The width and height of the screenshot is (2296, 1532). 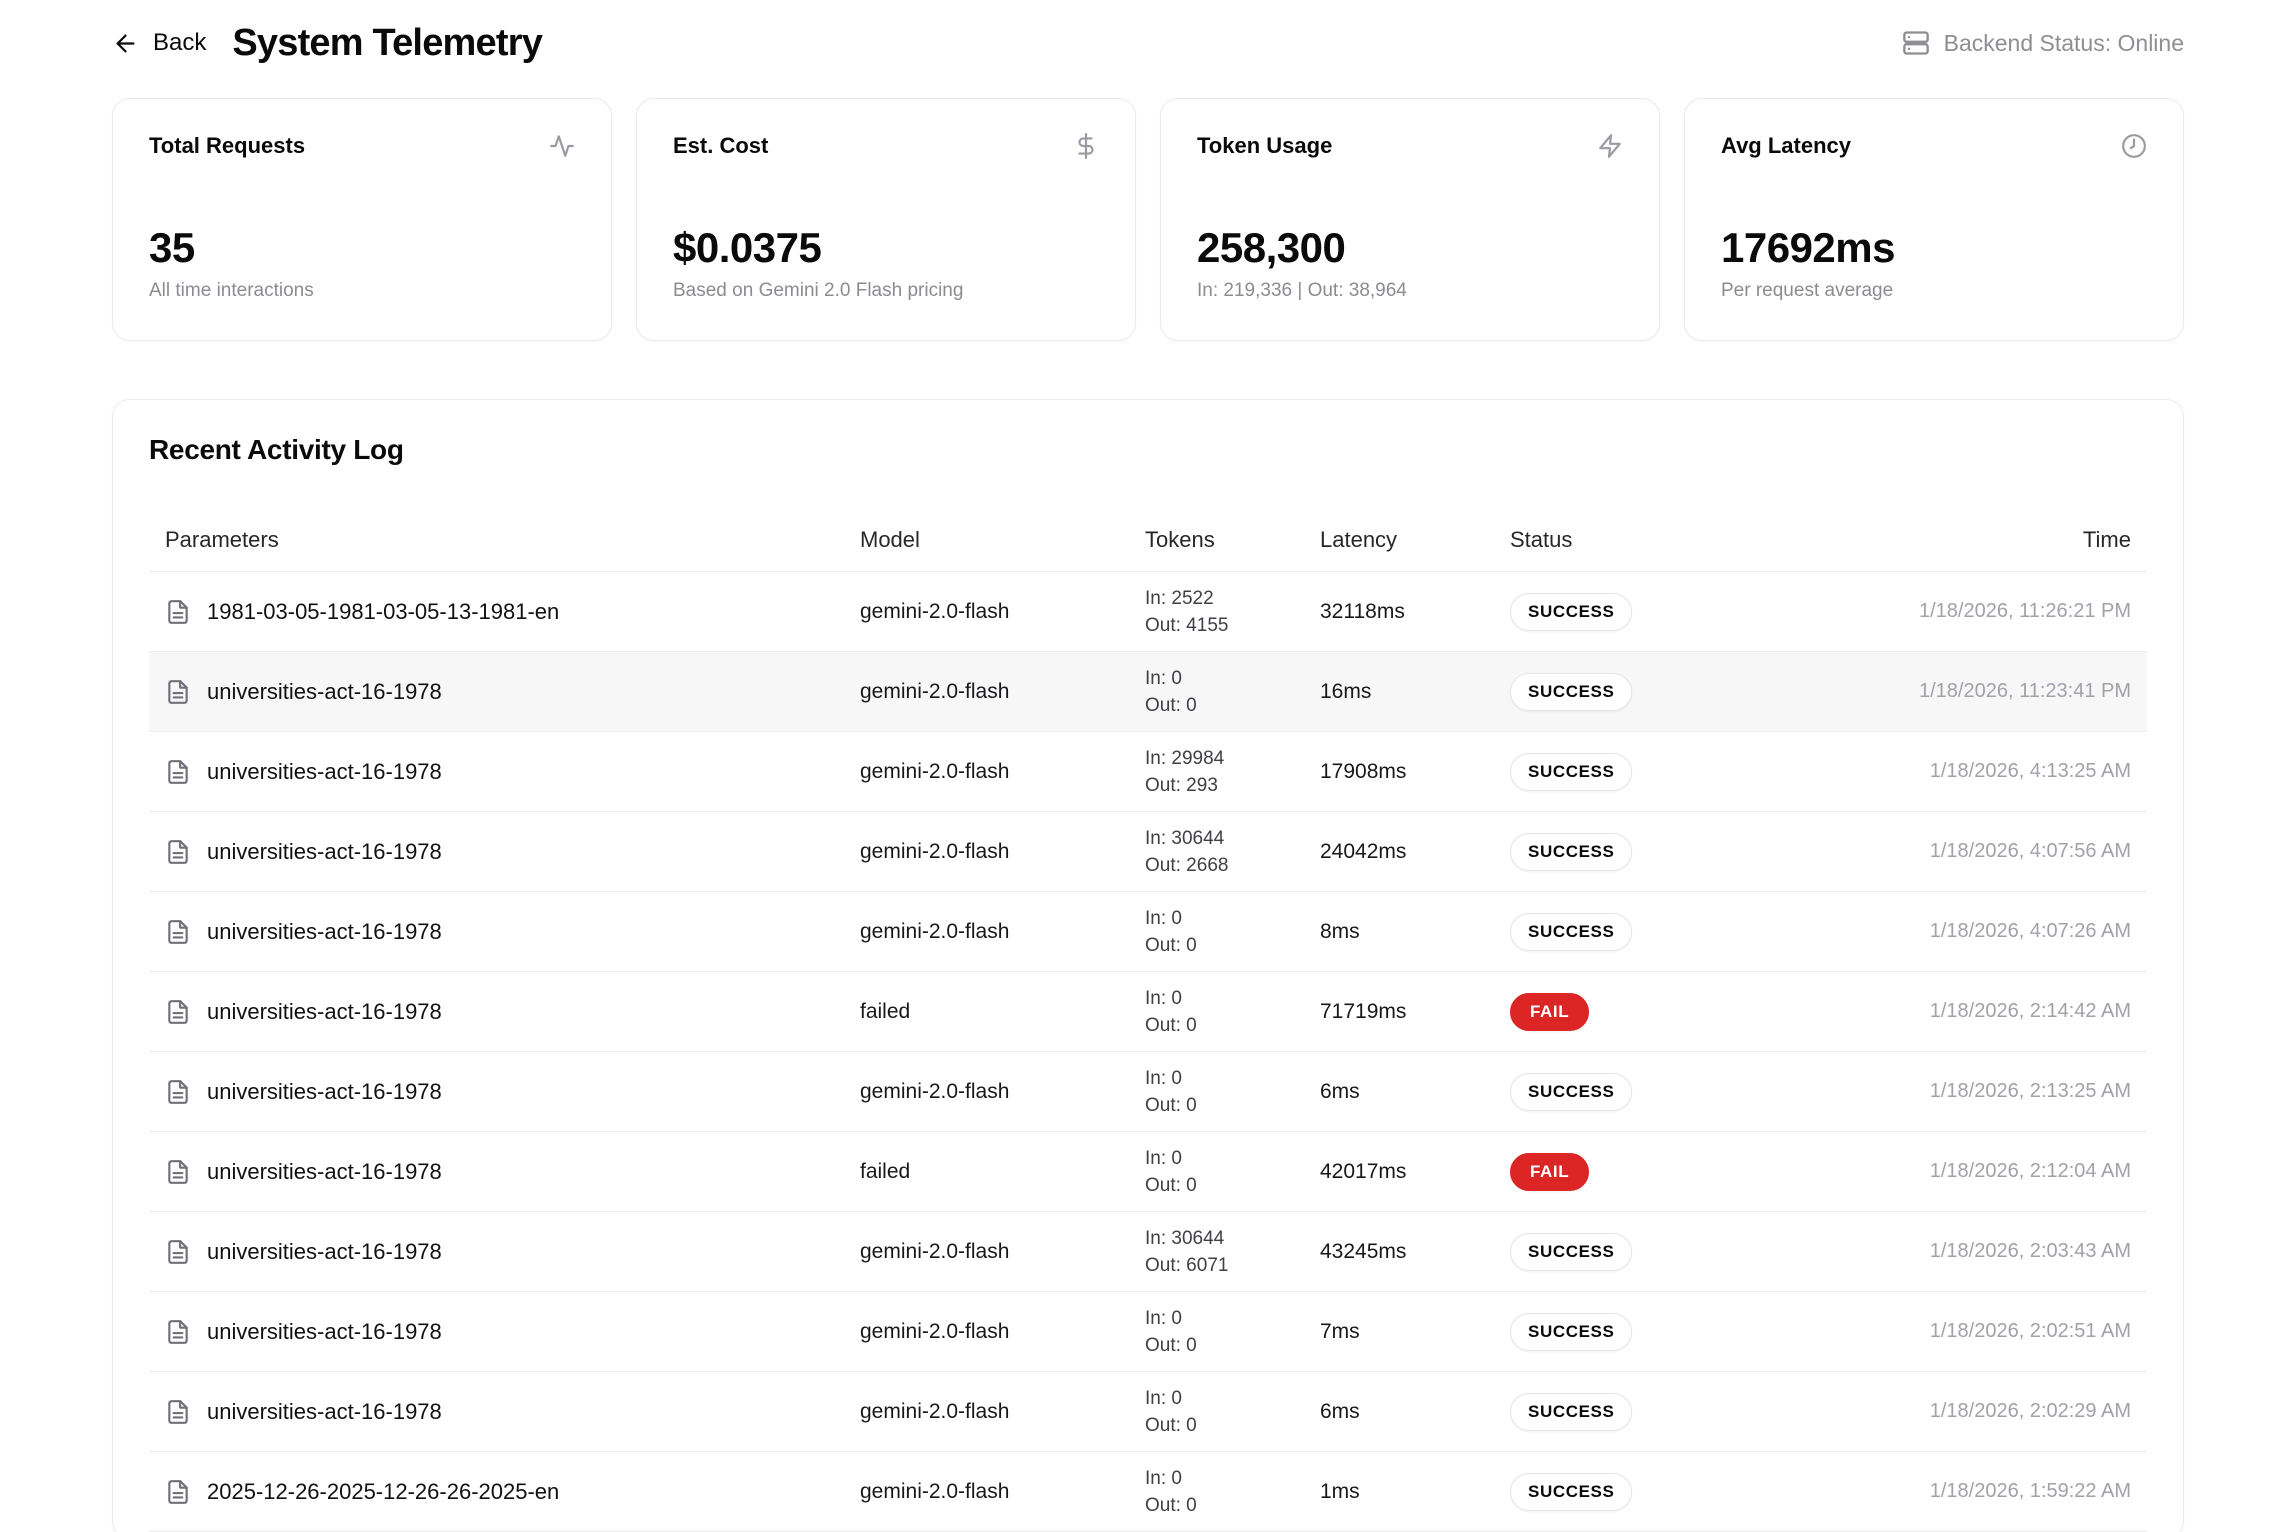 What do you see at coordinates (1187, 865) in the screenshot?
I see `row-tokens-out: Out: 2668` at bounding box center [1187, 865].